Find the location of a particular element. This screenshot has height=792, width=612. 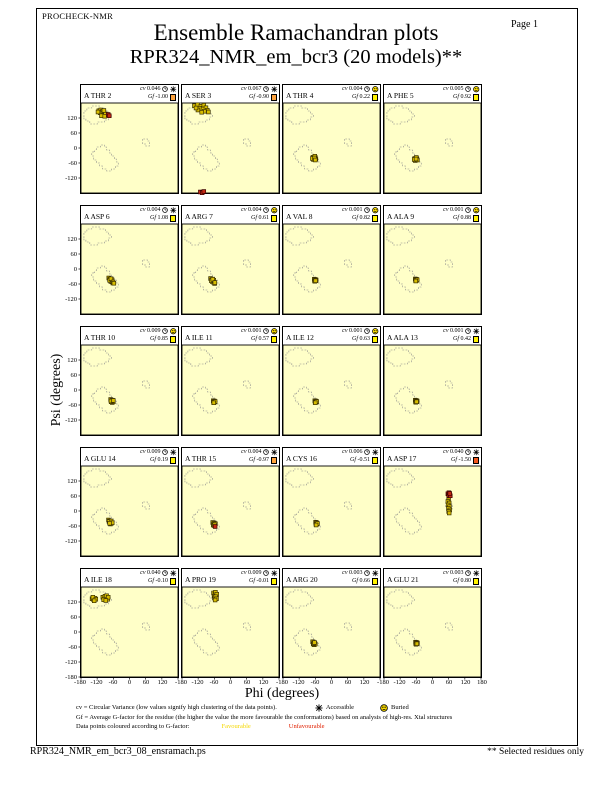

gf-value: -1.00 is located at coordinates (162, 97).